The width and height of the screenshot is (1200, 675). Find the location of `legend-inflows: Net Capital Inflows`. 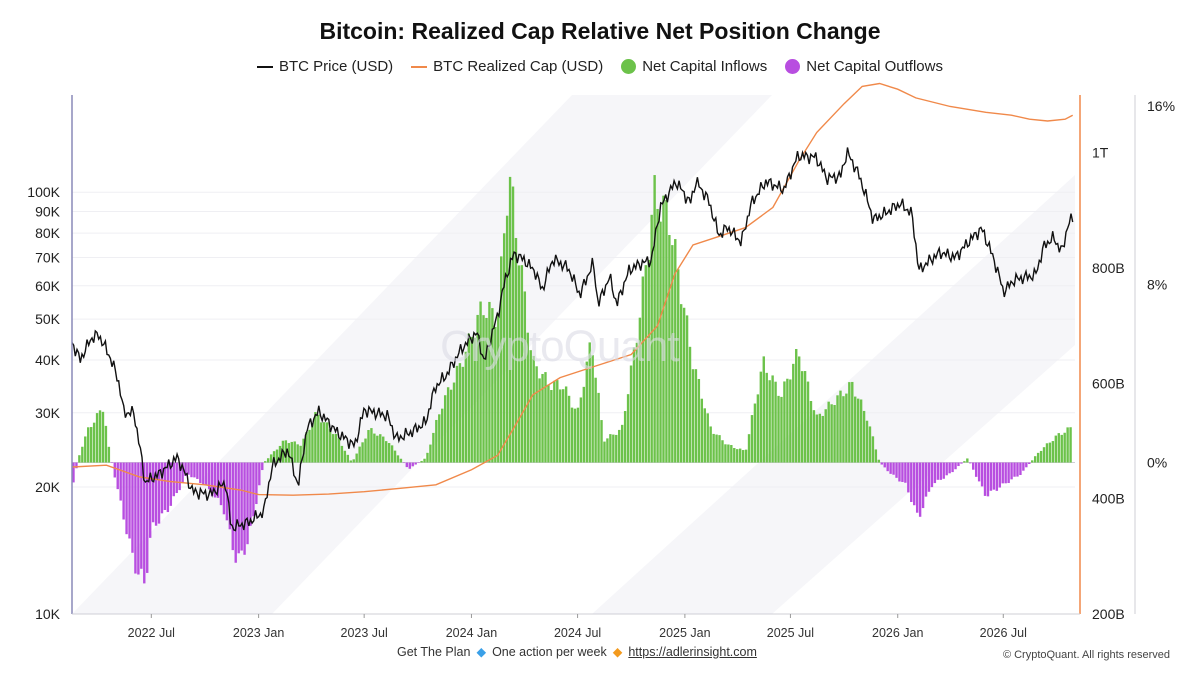

legend-inflows: Net Capital Inflows is located at coordinates (694, 66).